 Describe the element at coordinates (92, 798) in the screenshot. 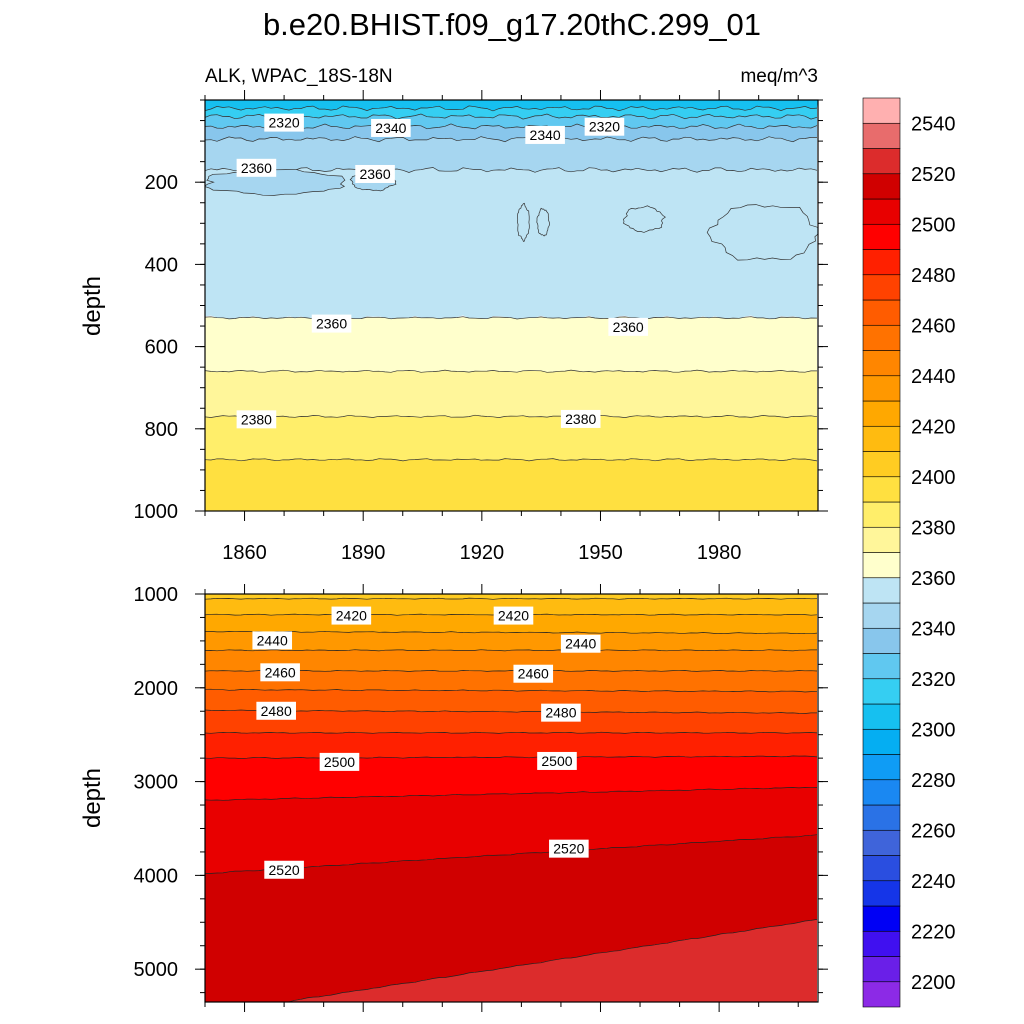

I see `lower-y-axis-label: depth` at that location.